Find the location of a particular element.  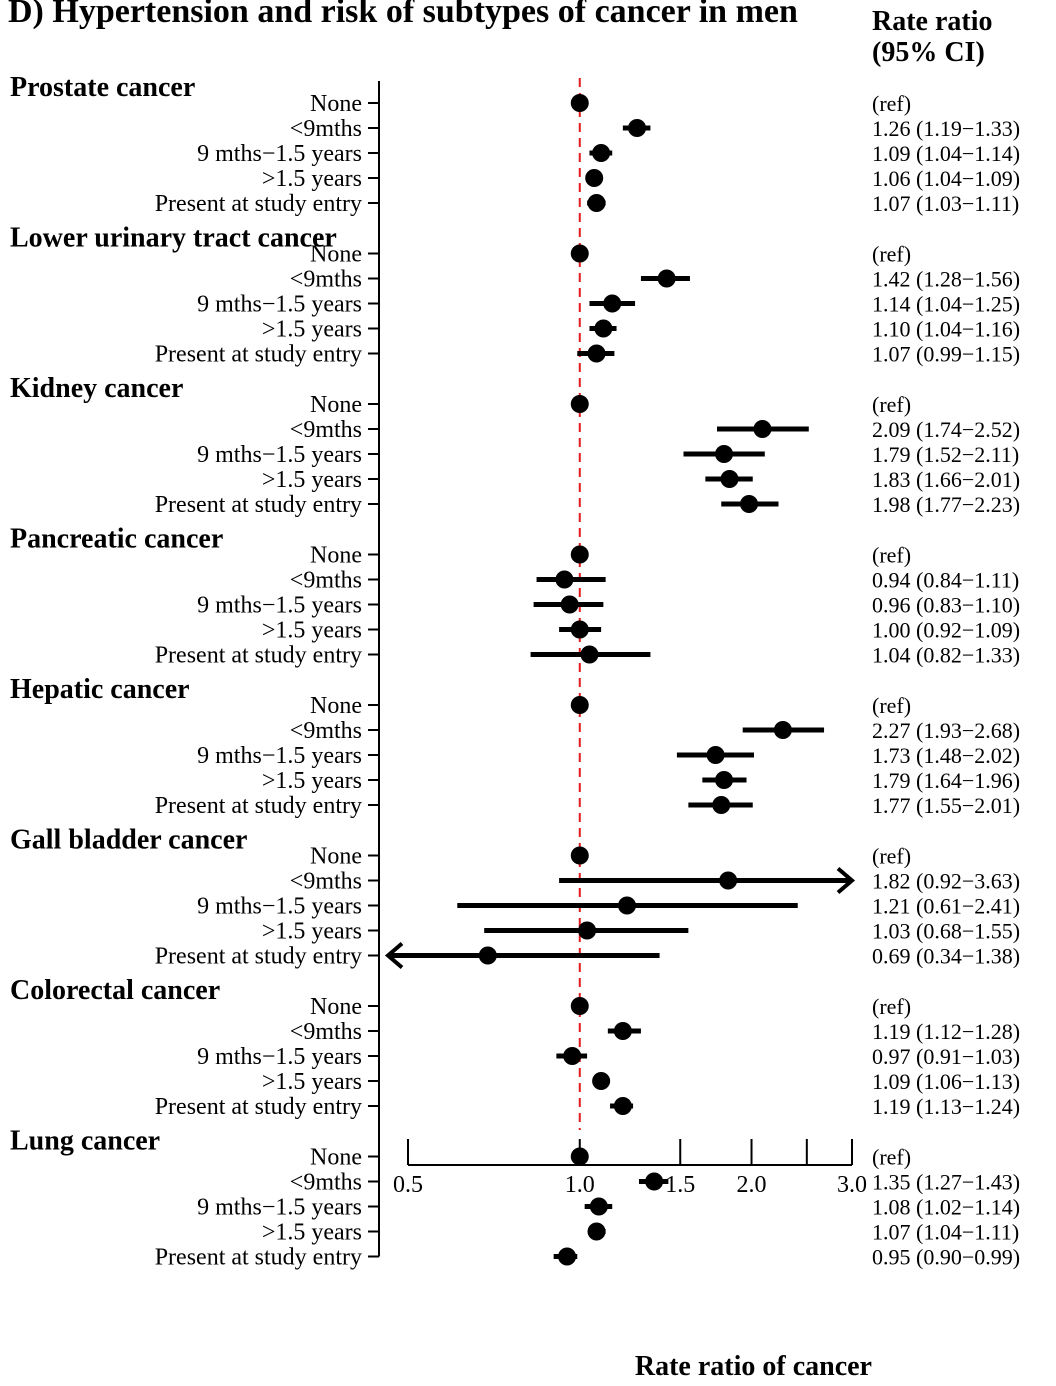

rate-ratio-text: 1.03 (0.68−1.55) is located at coordinates (946, 931).